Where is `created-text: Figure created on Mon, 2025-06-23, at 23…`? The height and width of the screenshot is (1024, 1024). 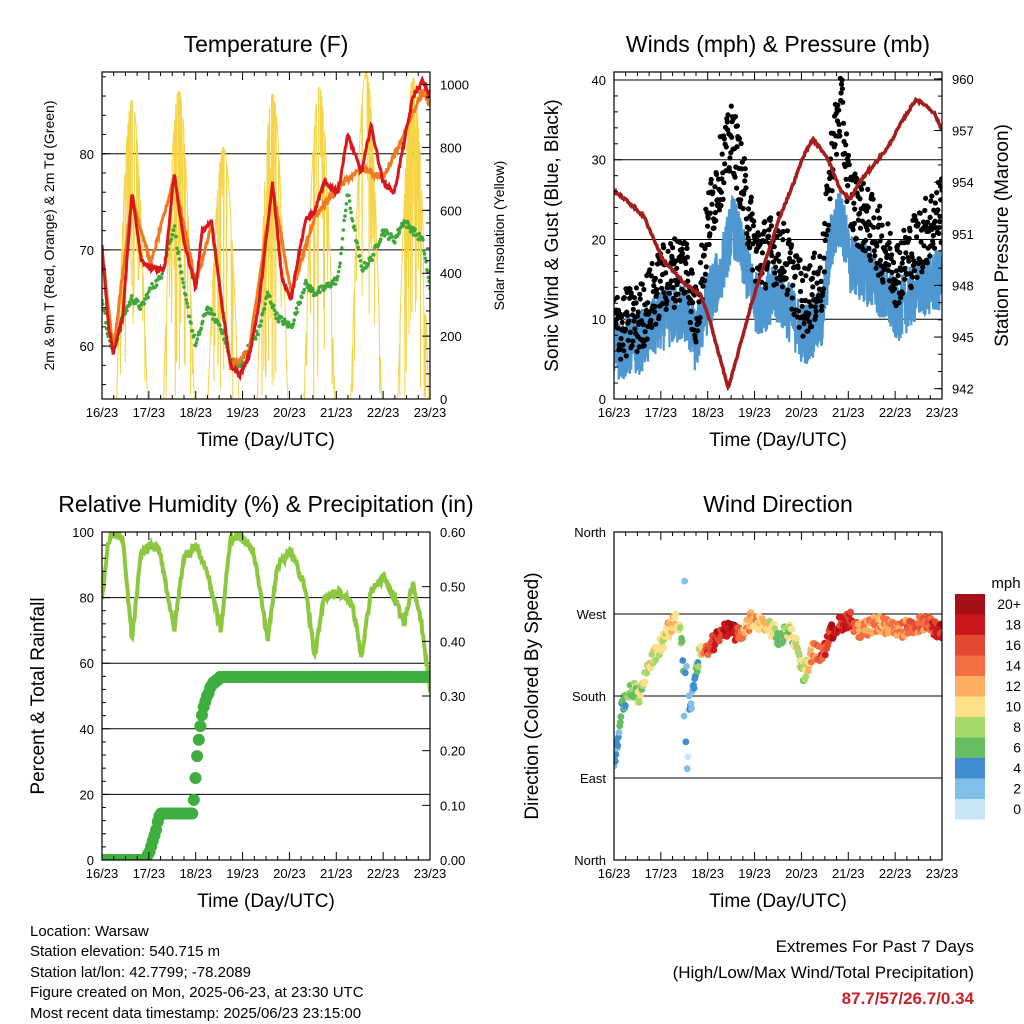
created-text: Figure created on Mon, 2025-06-23, at 23… is located at coordinates (197, 993).